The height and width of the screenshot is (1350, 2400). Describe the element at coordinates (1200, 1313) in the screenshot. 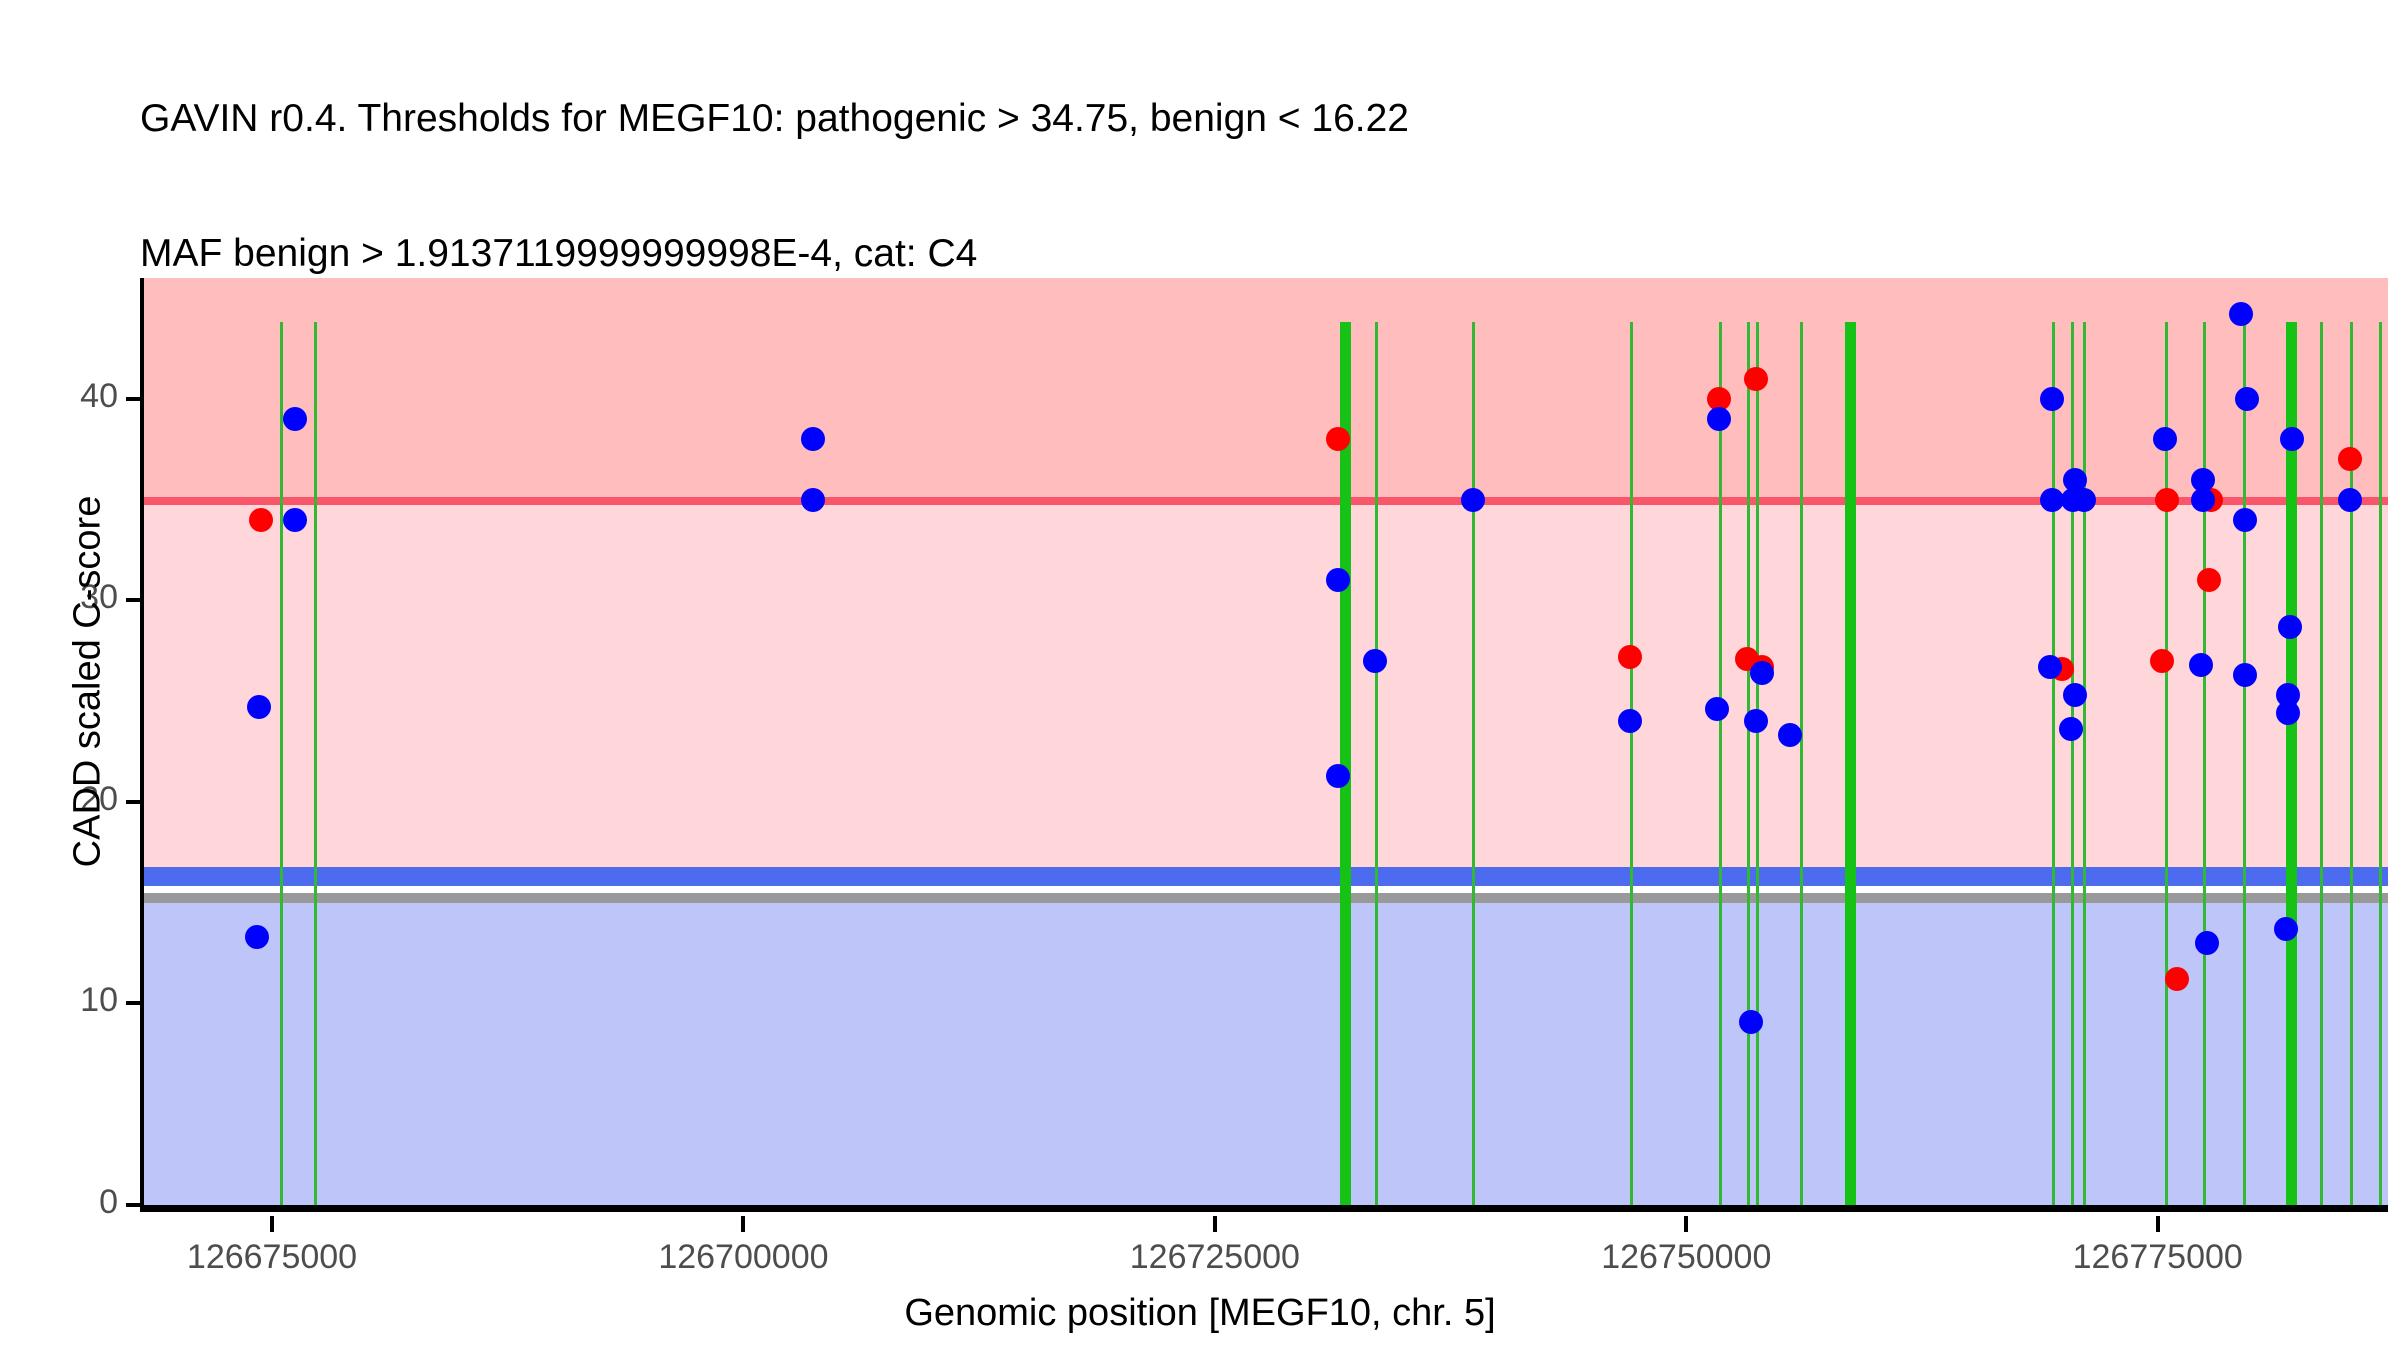

I see `x-axis-label: Genomic position [MEGF10, chr. 5]` at that location.